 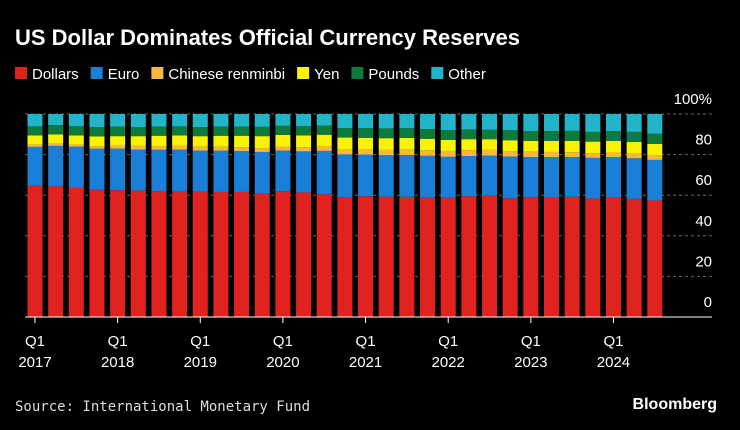 What do you see at coordinates (326, 74) in the screenshot?
I see `legend-label: Yen` at bounding box center [326, 74].